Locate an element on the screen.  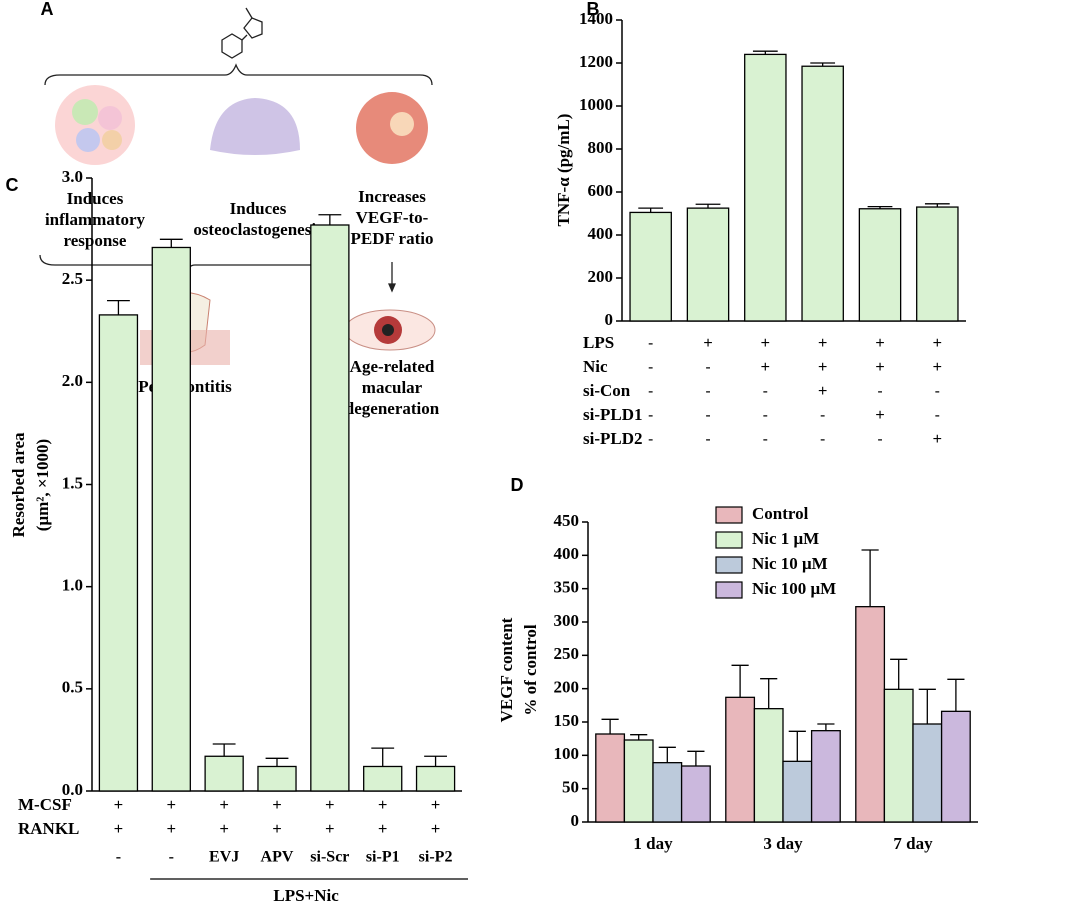
y-tick-label: 1400 is located at coordinates (596, 18).